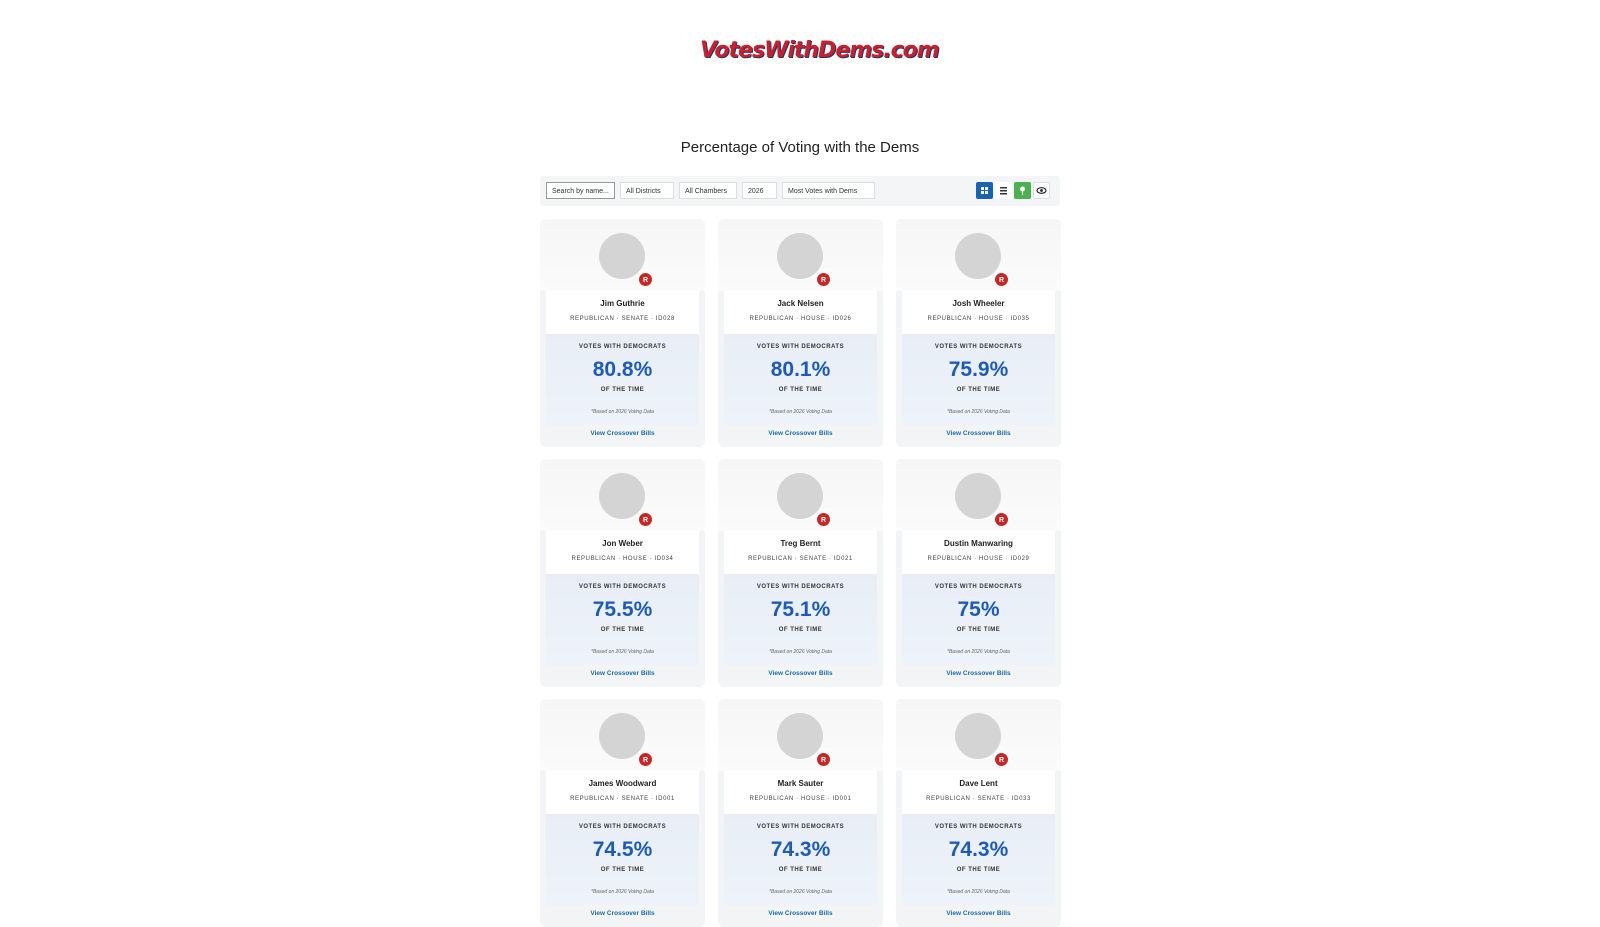 The width and height of the screenshot is (1600, 927). What do you see at coordinates (800, 303) in the screenshot?
I see `legislator-name: Jack Nelsen` at bounding box center [800, 303].